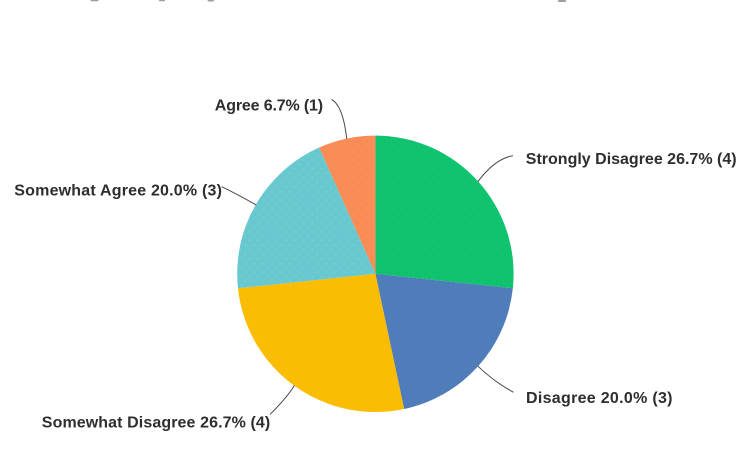 This screenshot has width=754, height=463. I want to click on svg-text: Somewhat Agree 20.0% (3), so click(118, 191).